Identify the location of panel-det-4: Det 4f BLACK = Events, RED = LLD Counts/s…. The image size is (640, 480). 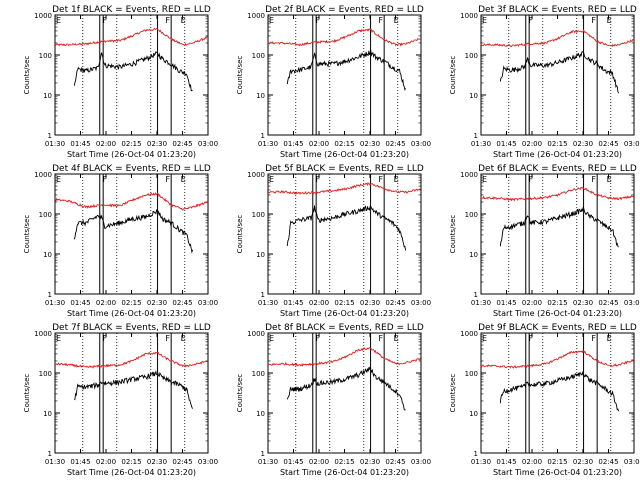
(120, 241).